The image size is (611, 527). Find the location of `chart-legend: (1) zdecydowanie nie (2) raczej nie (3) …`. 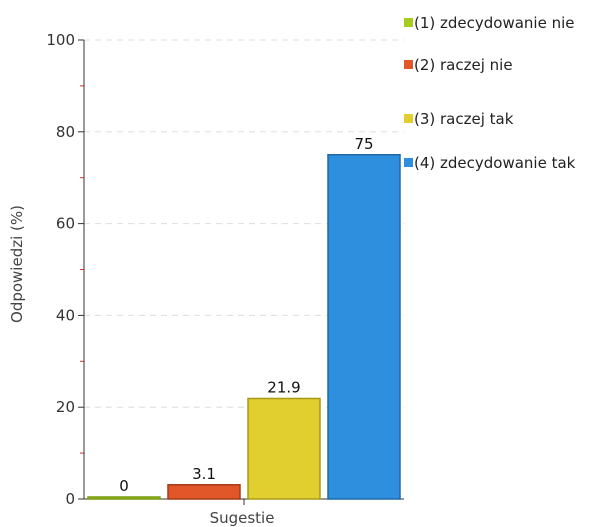

chart-legend: (1) zdecydowanie nie (2) raczej nie (3) … is located at coordinates (503, 93).